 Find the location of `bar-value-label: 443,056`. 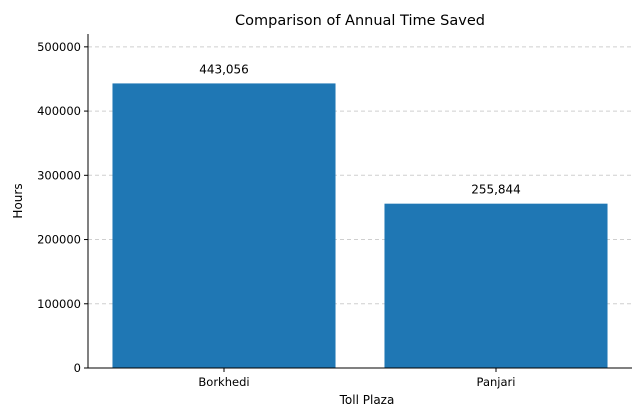

bar-value-label: 443,056 is located at coordinates (224, 69).